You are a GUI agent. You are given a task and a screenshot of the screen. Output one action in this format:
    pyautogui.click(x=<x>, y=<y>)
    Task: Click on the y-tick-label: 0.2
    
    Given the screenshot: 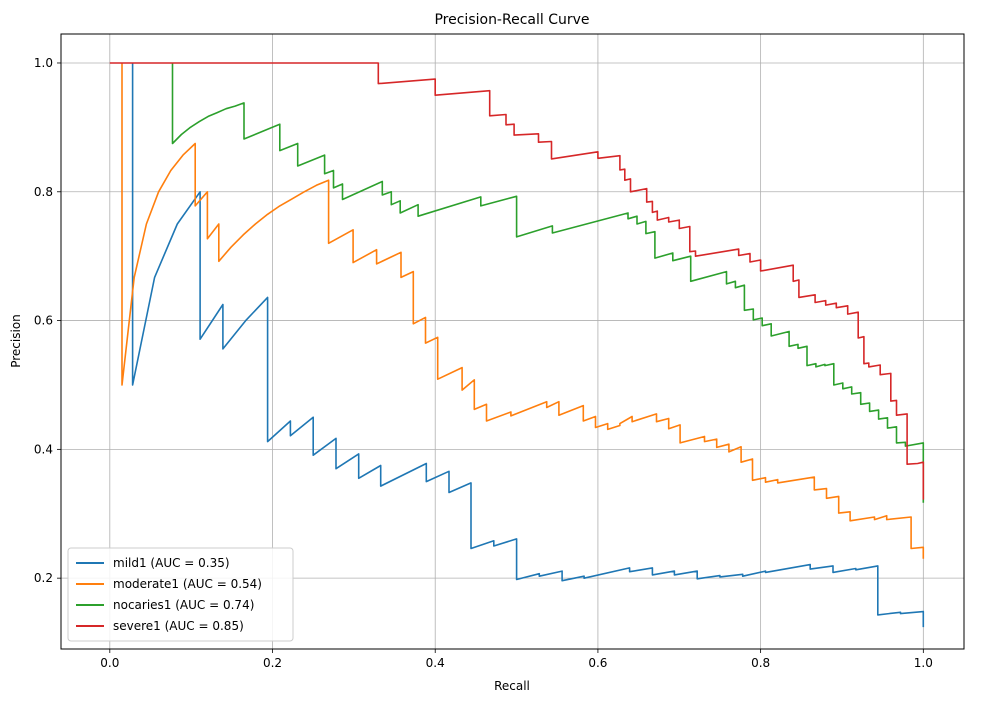 What is the action you would take?
    pyautogui.click(x=43, y=578)
    